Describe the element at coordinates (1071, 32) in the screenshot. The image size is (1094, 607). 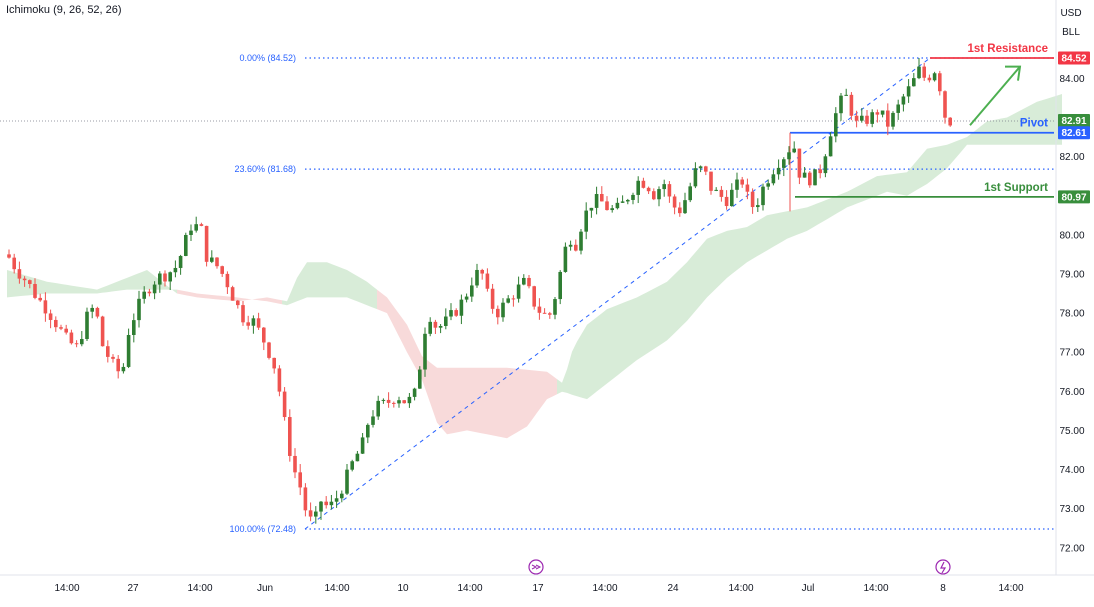
I see `quantity-unit: BLL` at that location.